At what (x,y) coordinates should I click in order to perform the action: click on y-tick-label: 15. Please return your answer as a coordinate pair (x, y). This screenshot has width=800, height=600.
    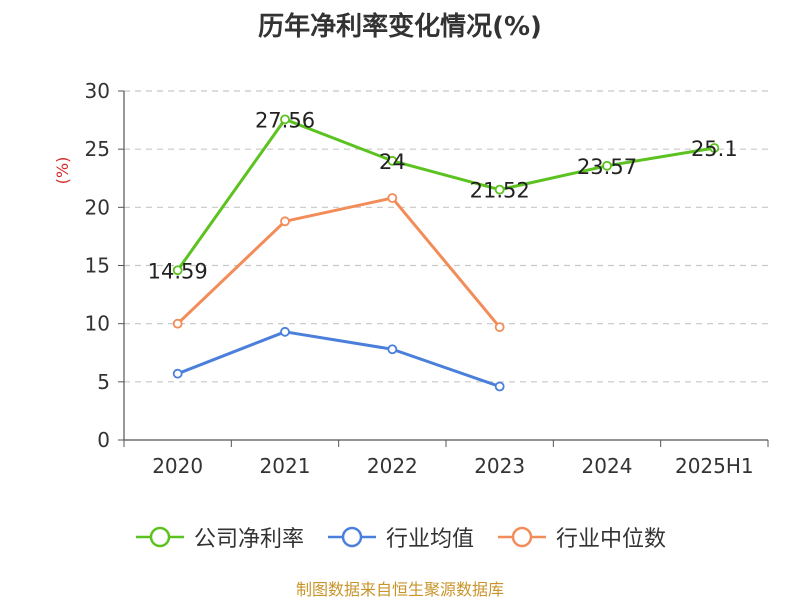
    Looking at the image, I should click on (97, 266).